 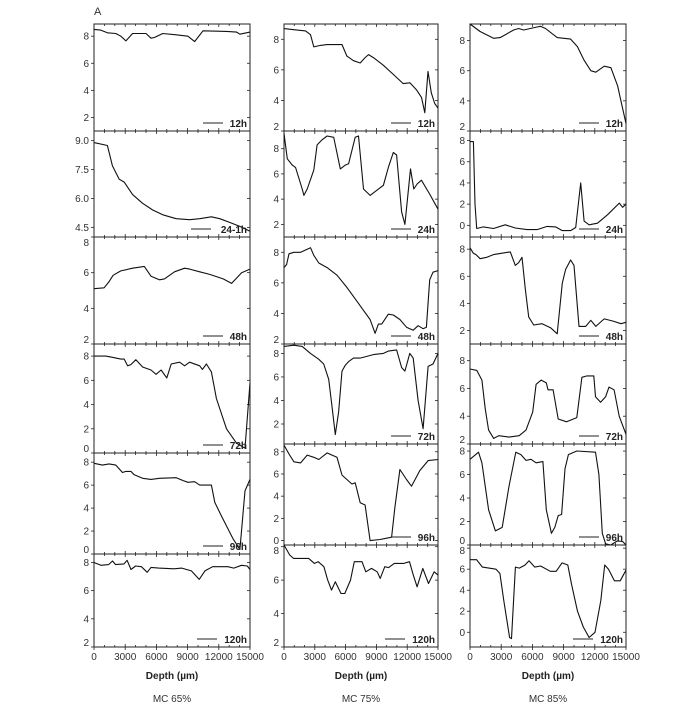 What do you see at coordinates (82, 141) in the screenshot?
I see `y-tick-label: 9.0` at bounding box center [82, 141].